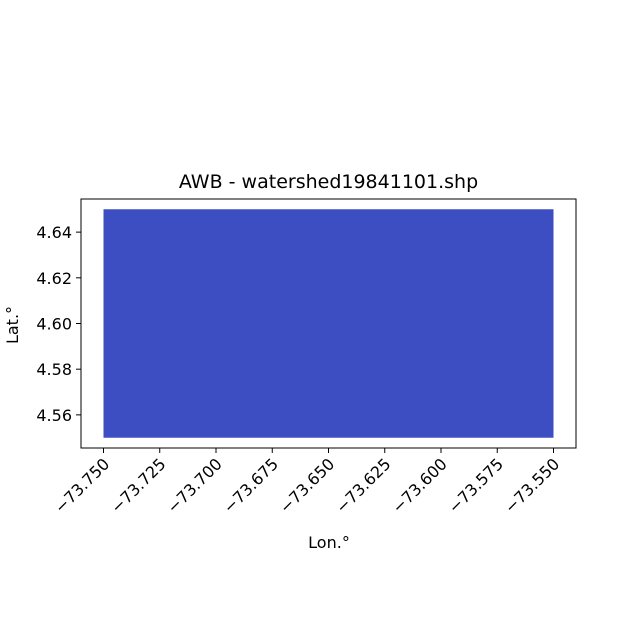 The height and width of the screenshot is (640, 640). Describe the element at coordinates (328, 182) in the screenshot. I see `chart-title: AWB - watershed19841101.shp` at that location.